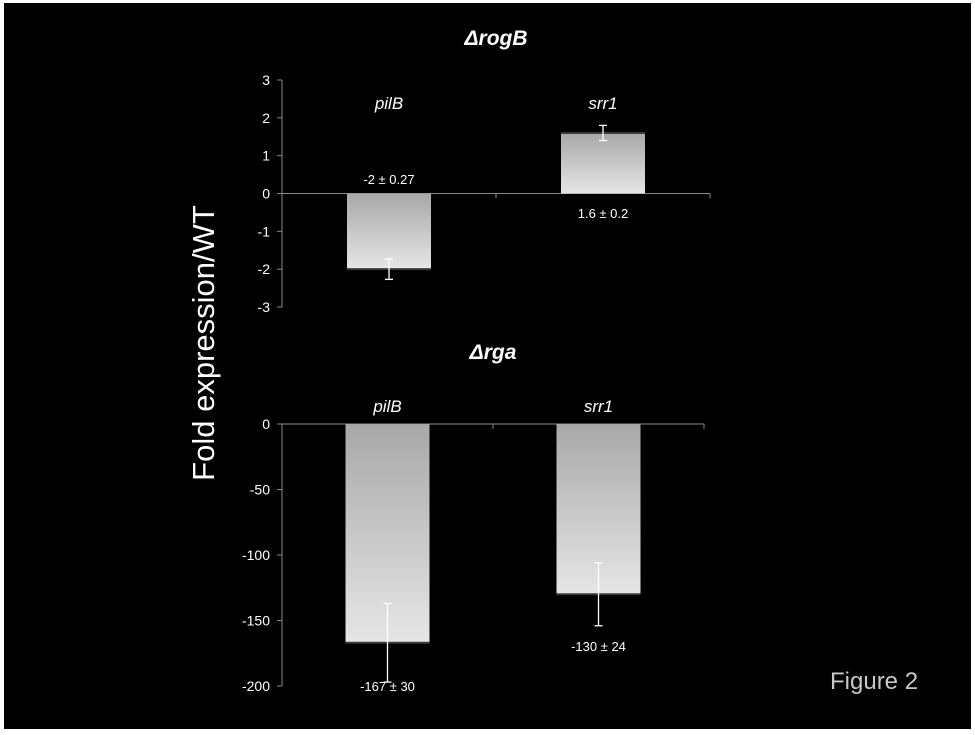 The width and height of the screenshot is (975, 735). What do you see at coordinates (603, 163) in the screenshot?
I see `bar-srr1` at bounding box center [603, 163].